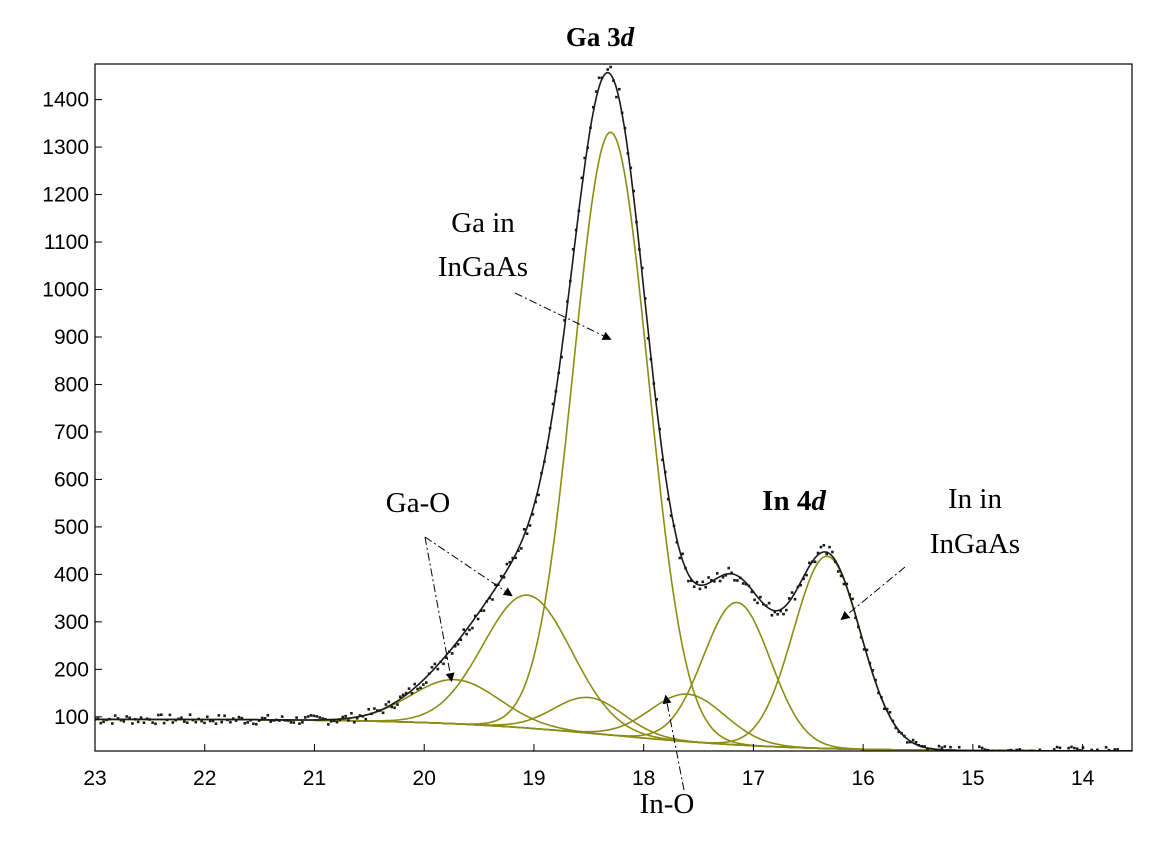  What do you see at coordinates (753, 778) in the screenshot?
I see `x-tick-label-17: 17` at bounding box center [753, 778].